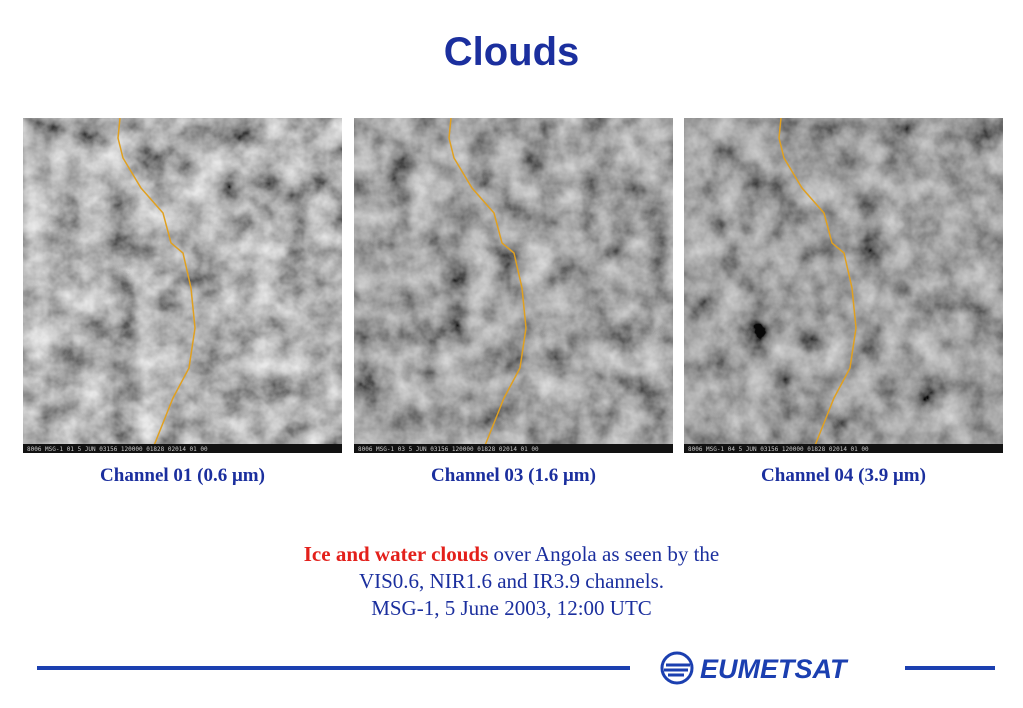 The width and height of the screenshot is (1023, 708). I want to click on logo-icon-lines, so click(677, 670).